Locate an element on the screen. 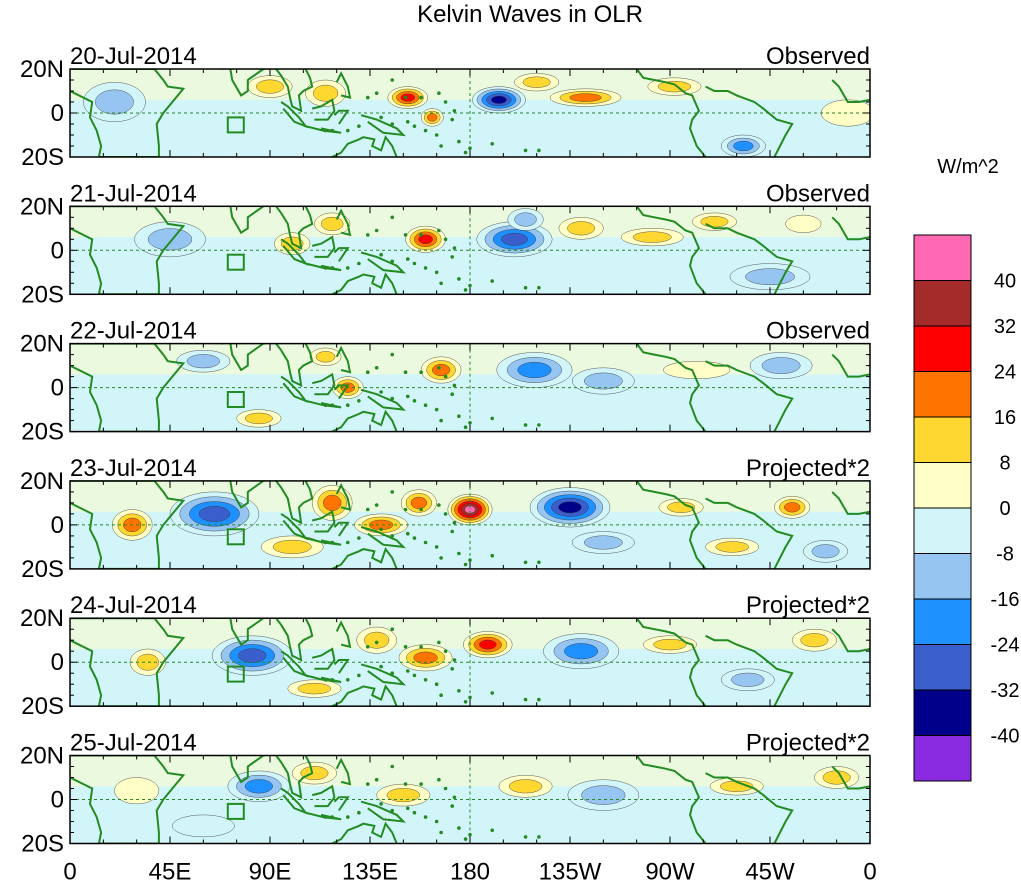  panel-kind-label: Projected*2 is located at coordinates (808, 605).